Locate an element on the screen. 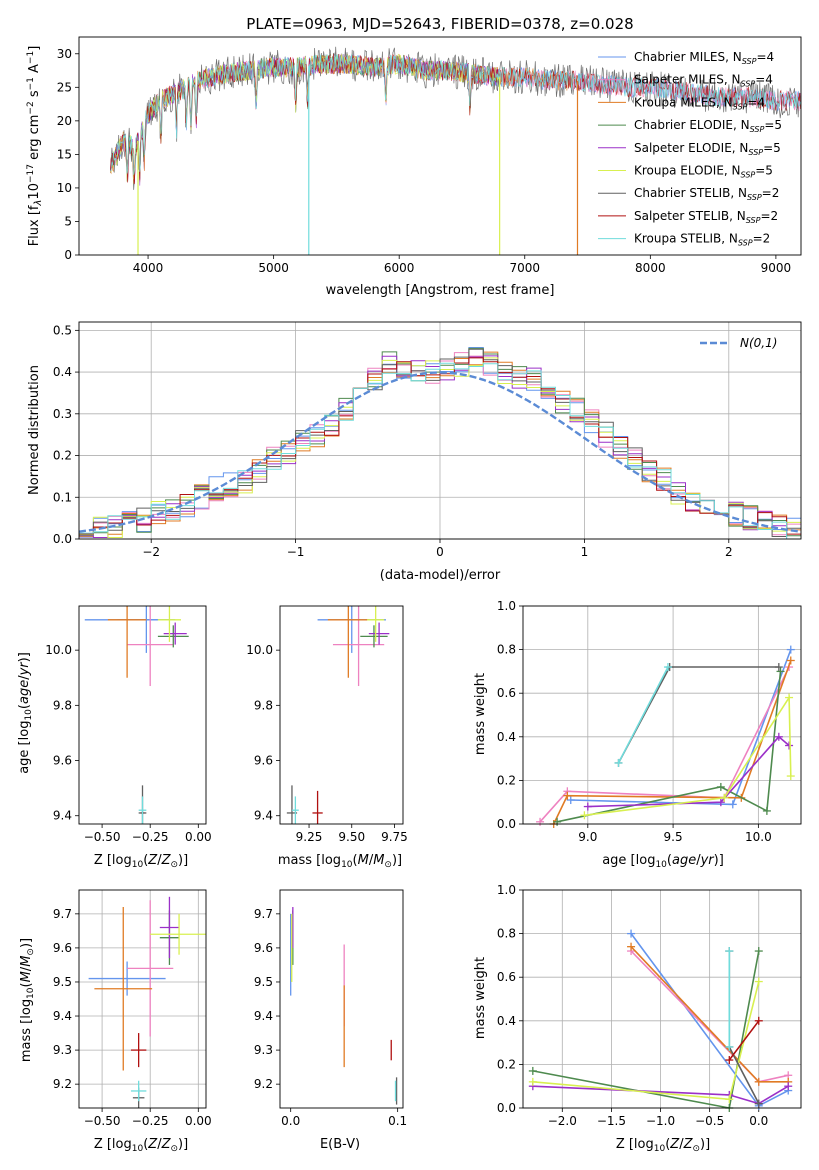 This screenshot has height=1170, width=819. x-axis-label: mass [log10(M/M⊙)] is located at coordinates (340, 861).